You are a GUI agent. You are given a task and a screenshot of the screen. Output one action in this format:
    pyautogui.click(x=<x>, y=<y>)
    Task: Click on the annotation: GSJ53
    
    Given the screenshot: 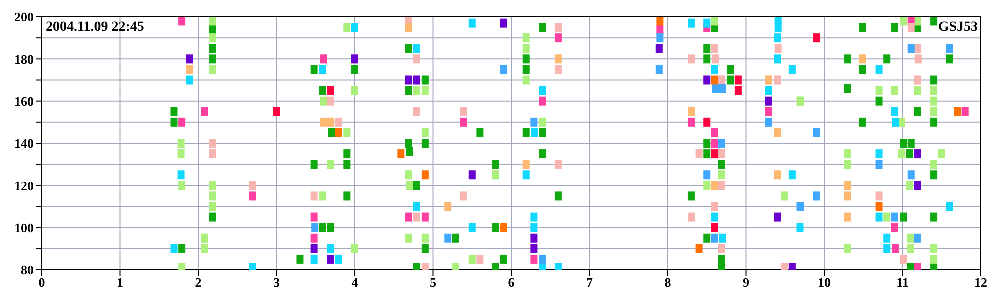 What is the action you would take?
    pyautogui.click(x=958, y=28)
    